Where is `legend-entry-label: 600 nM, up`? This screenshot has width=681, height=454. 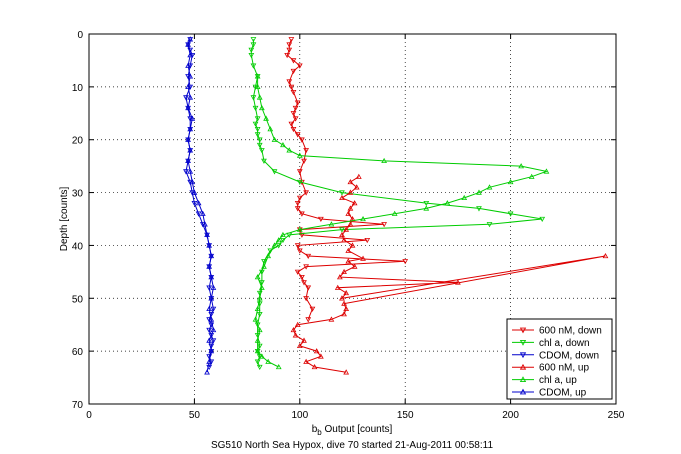 legend-entry-label: 600 nM, up is located at coordinates (564, 368).